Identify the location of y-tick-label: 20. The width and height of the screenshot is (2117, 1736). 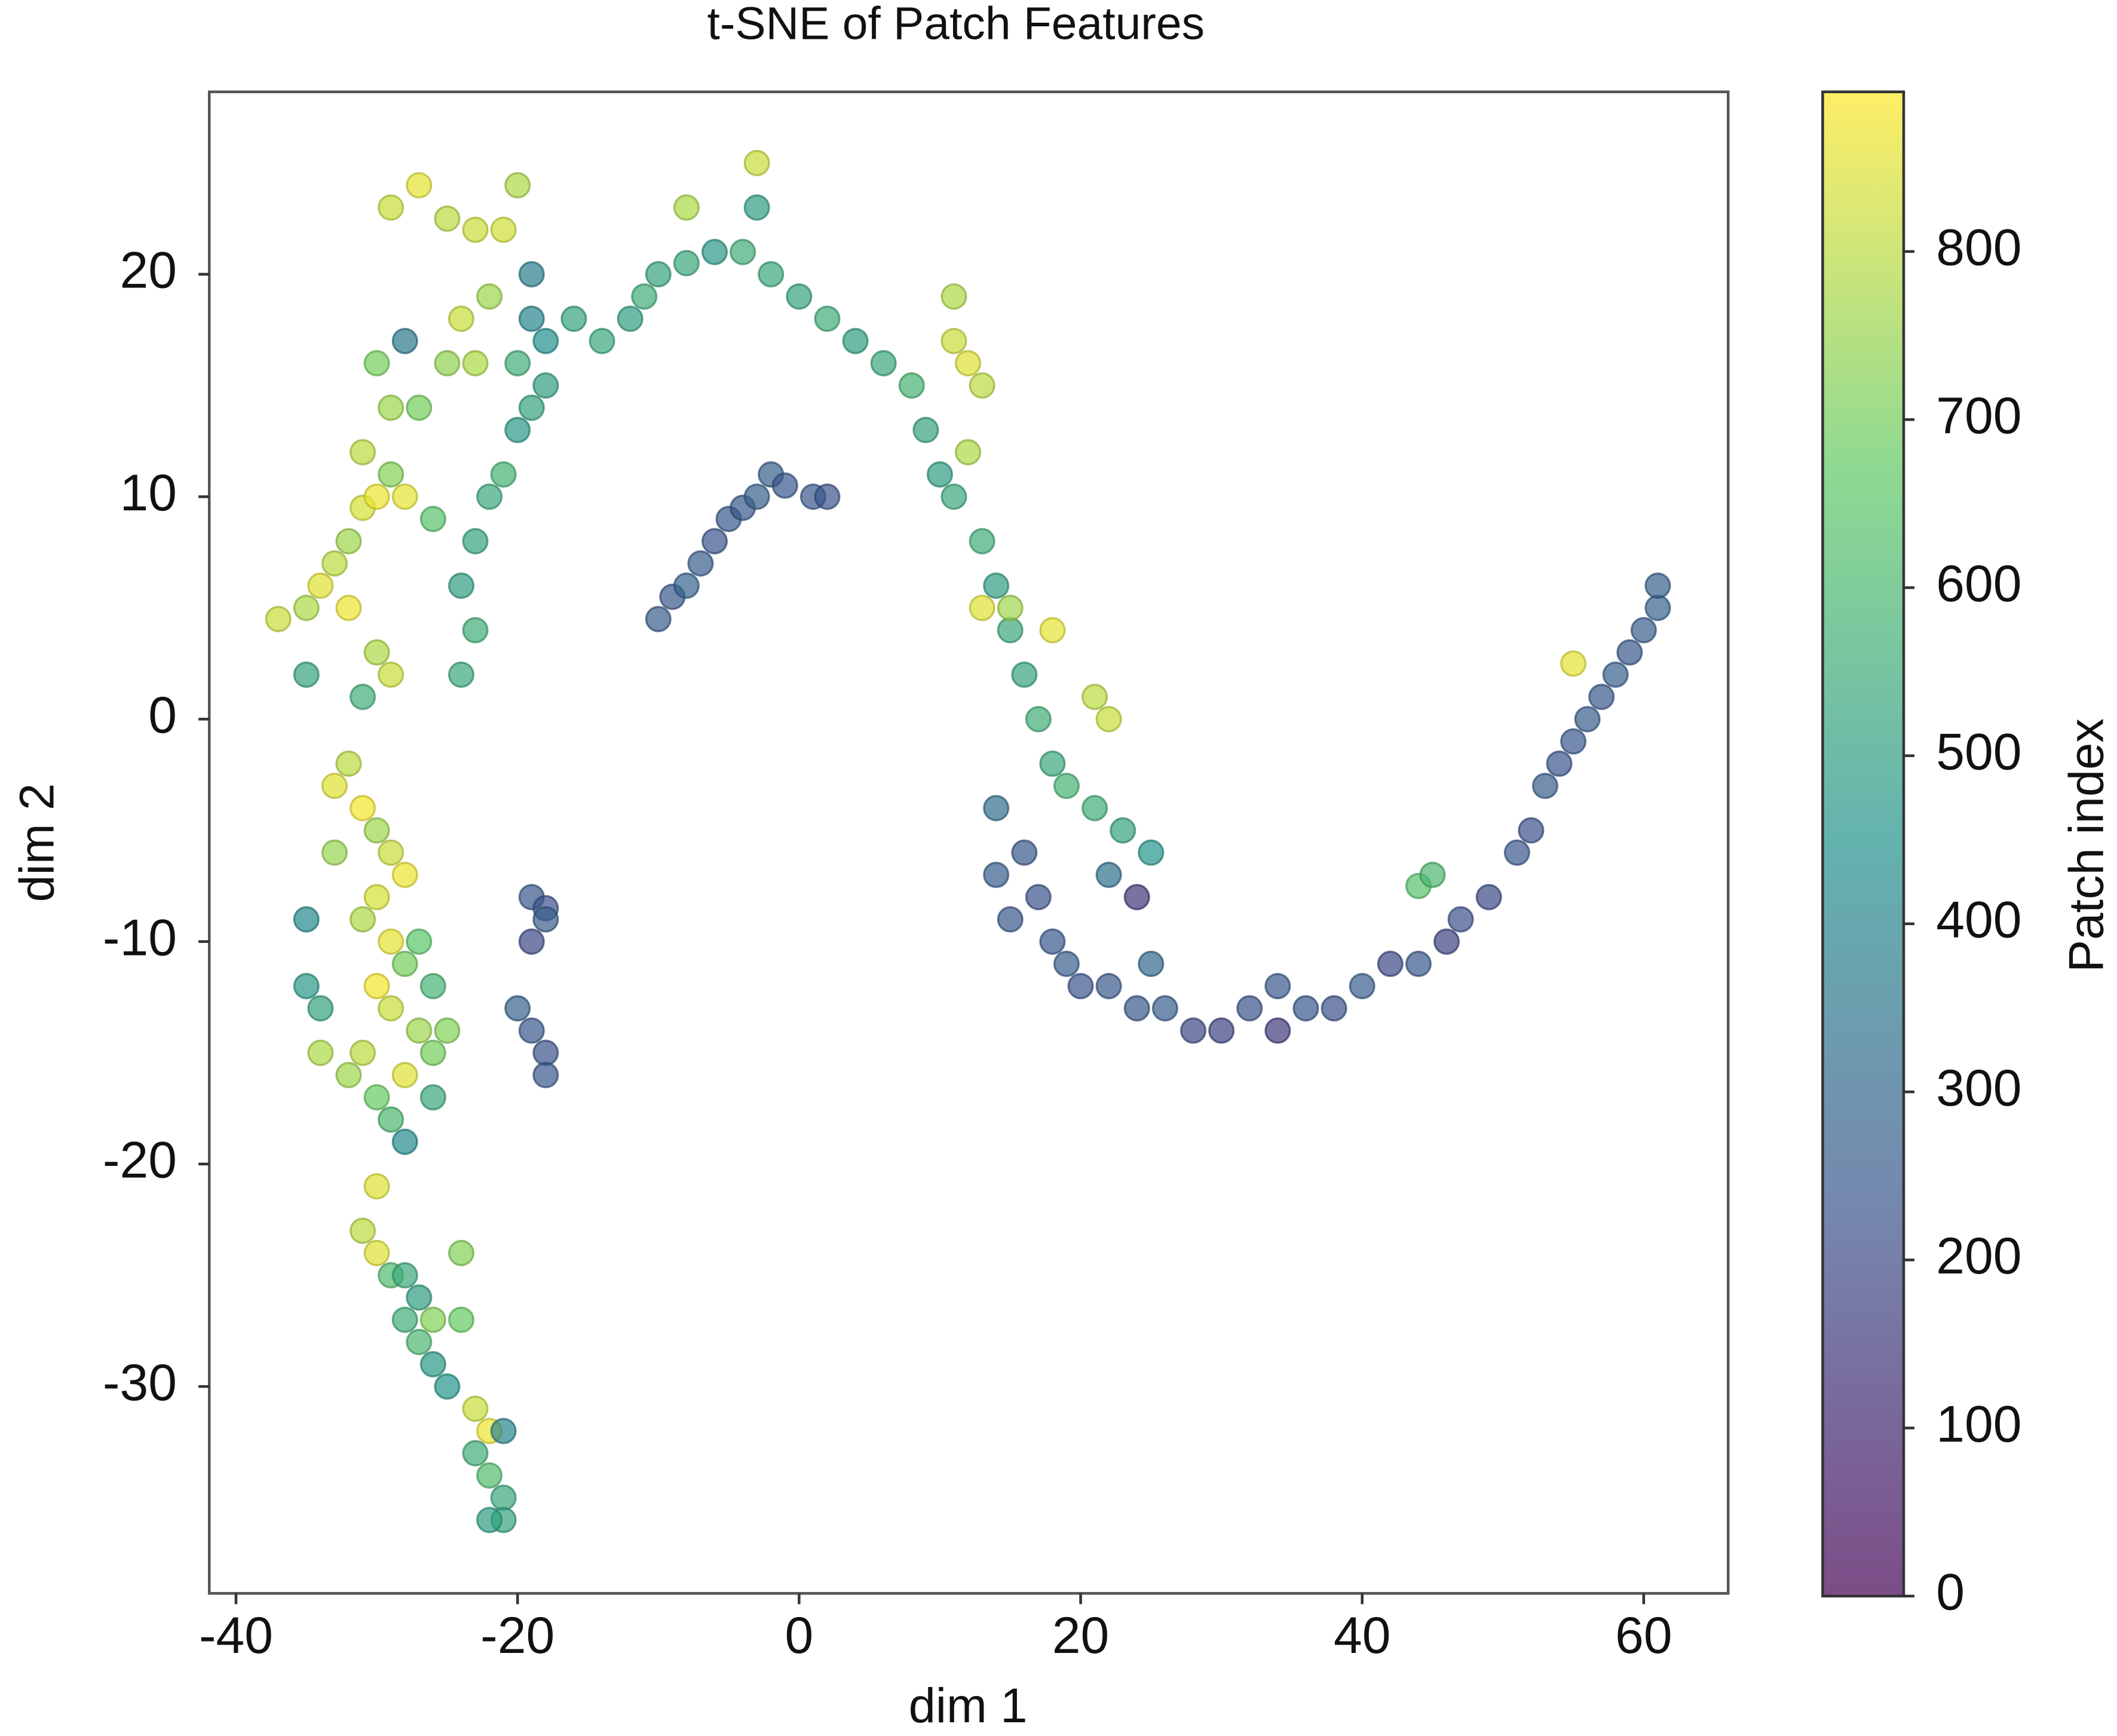
(148, 270).